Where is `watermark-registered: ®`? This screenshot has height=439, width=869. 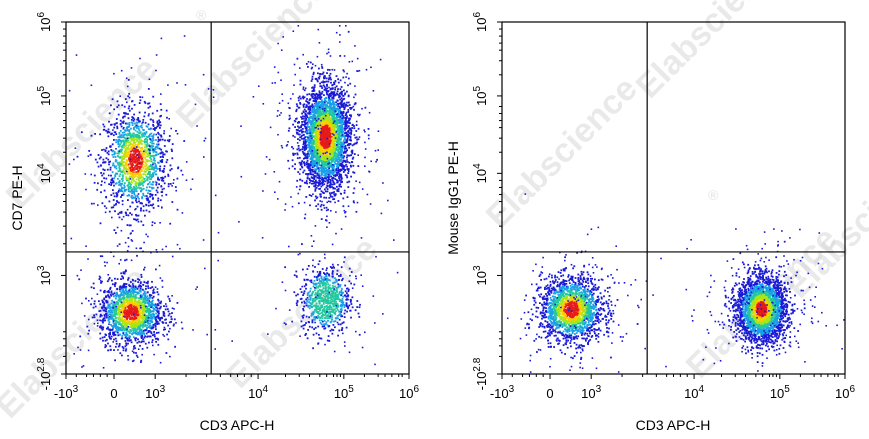 watermark-registered: ® is located at coordinates (201, 15).